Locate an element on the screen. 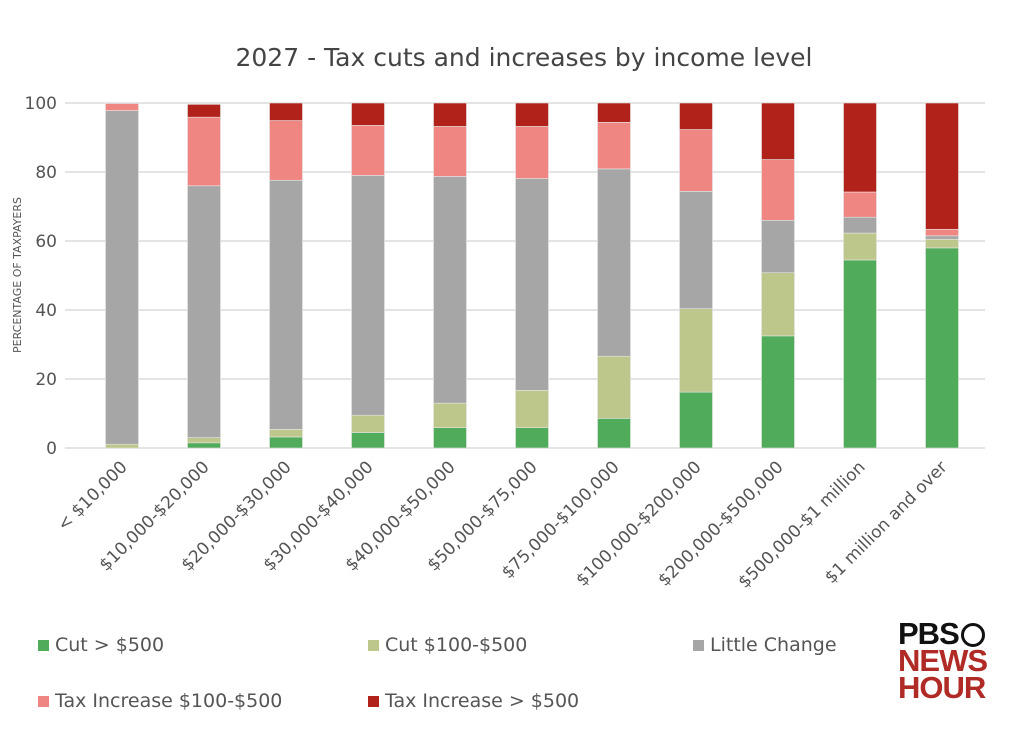 The width and height of the screenshot is (1024, 731). legend-item: Cut > $500 is located at coordinates (101, 645).